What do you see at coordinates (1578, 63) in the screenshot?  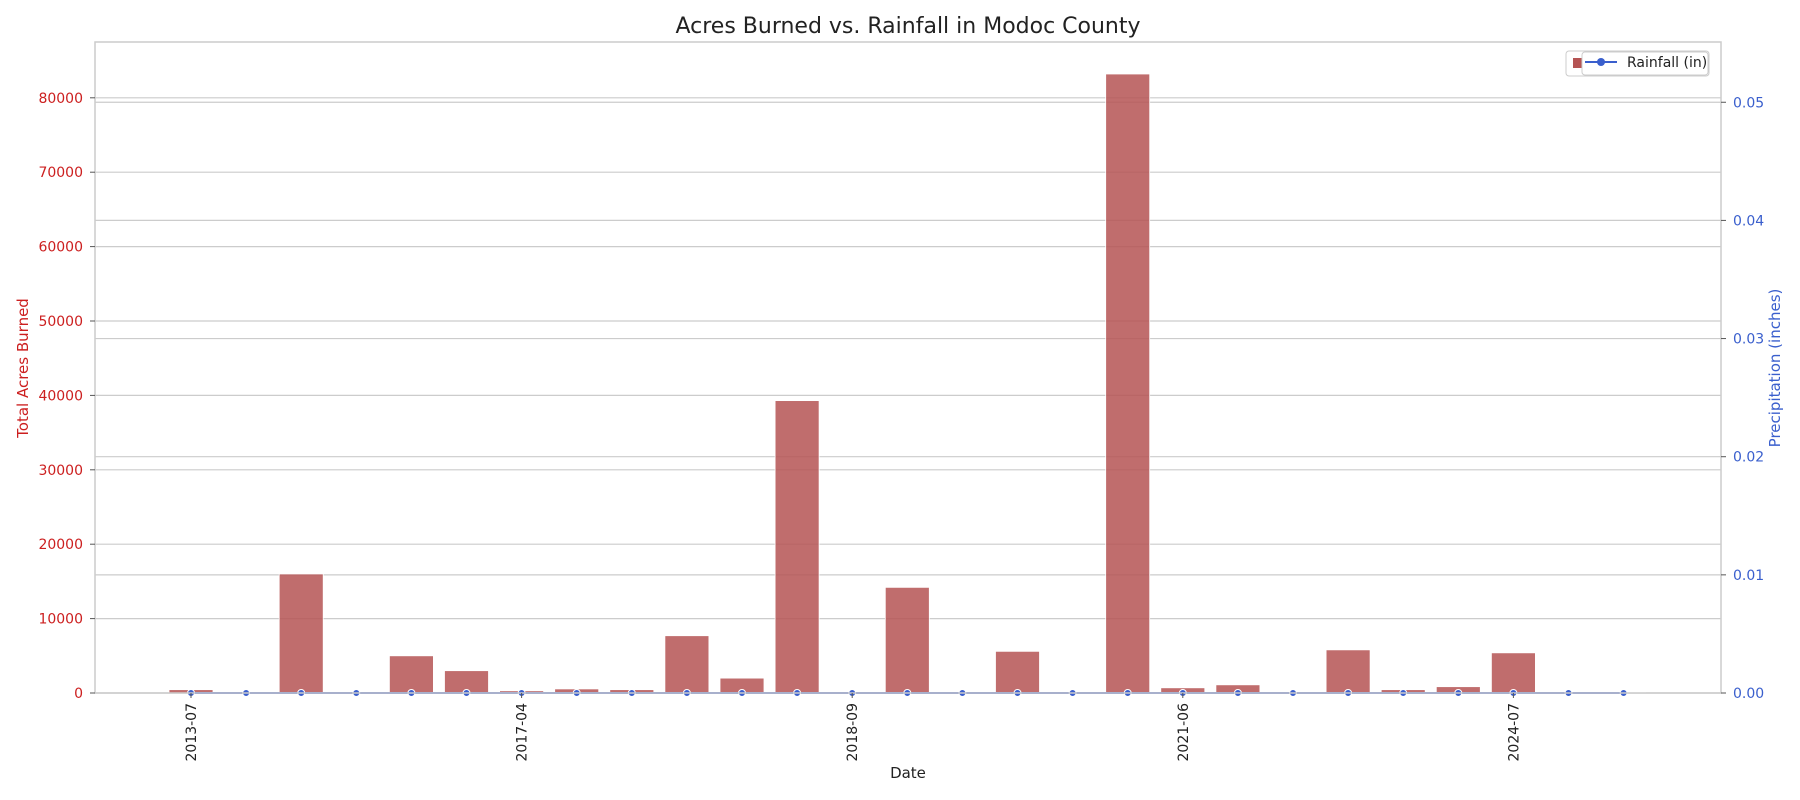 I see `legend-swatch-acres` at bounding box center [1578, 63].